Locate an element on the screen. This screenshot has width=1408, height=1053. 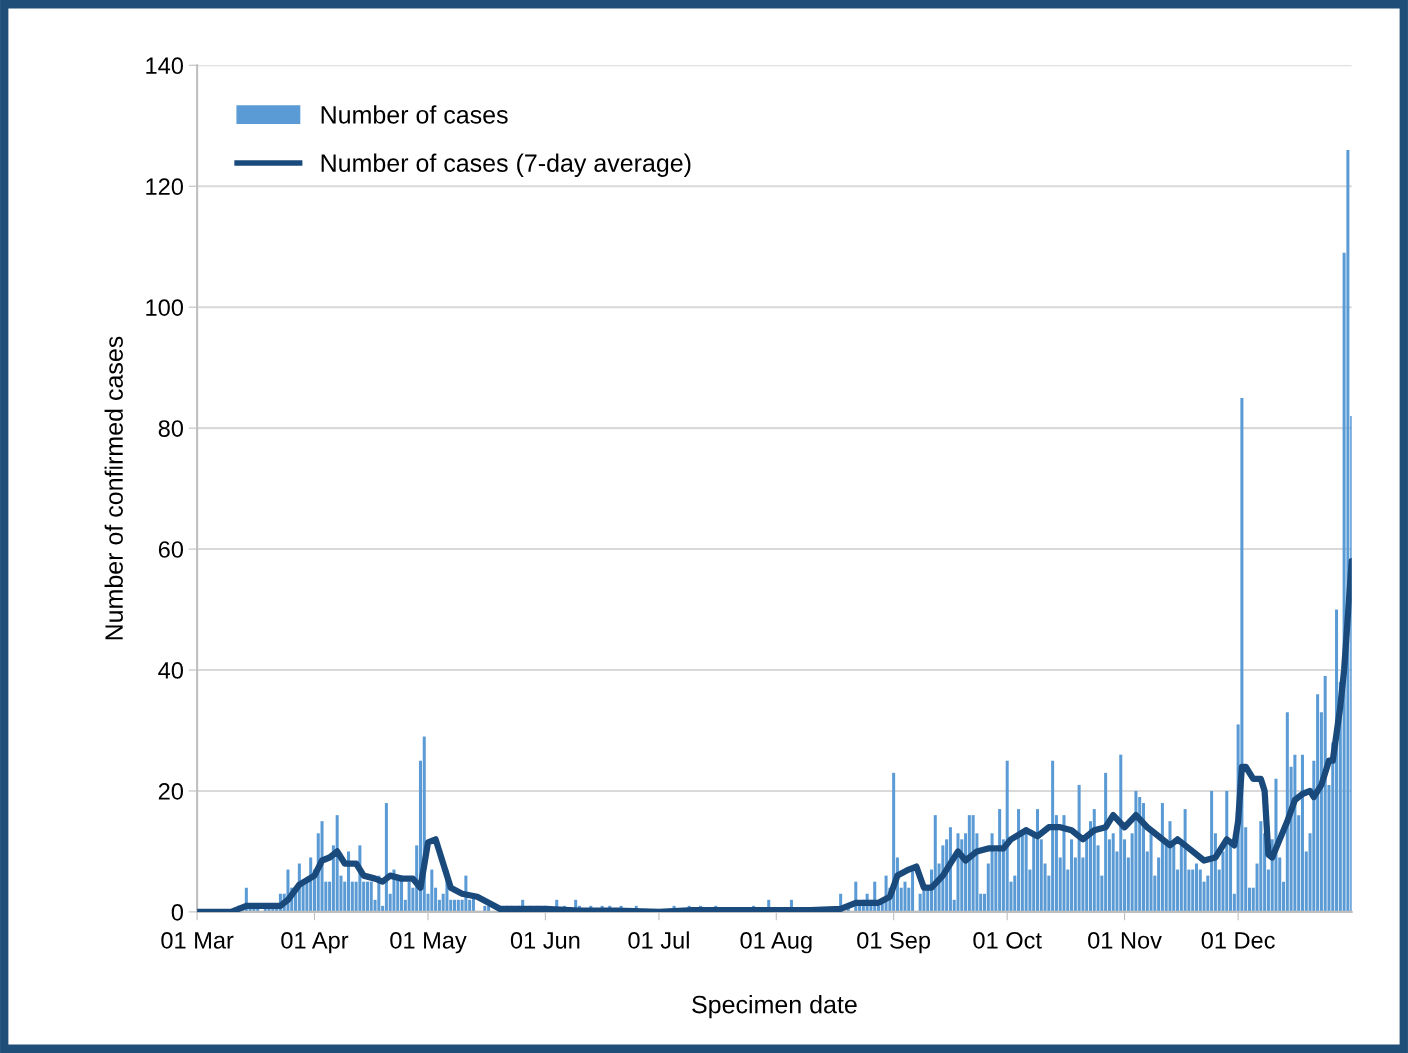
y-tick-label: 40 is located at coordinates (170, 670).